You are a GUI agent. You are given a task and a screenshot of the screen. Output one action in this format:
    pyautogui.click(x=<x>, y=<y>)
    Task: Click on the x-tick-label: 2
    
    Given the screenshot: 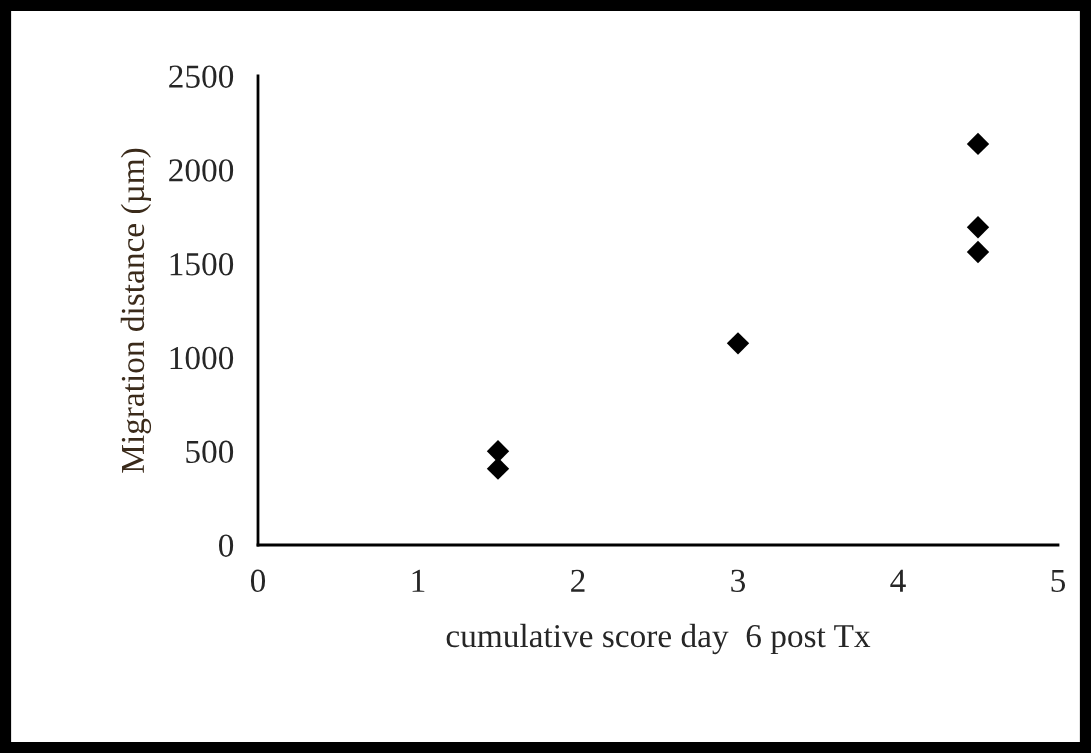 What is the action you would take?
    pyautogui.click(x=578, y=580)
    